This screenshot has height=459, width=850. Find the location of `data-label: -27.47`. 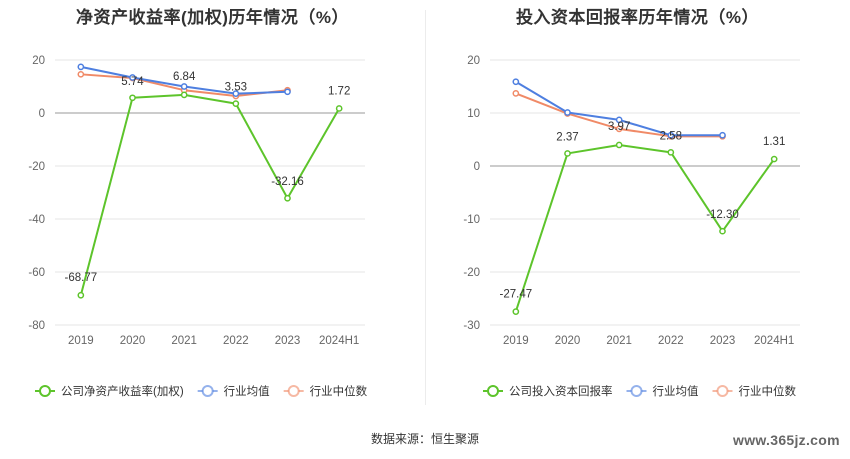

data-label: -27.47 is located at coordinates (516, 295).